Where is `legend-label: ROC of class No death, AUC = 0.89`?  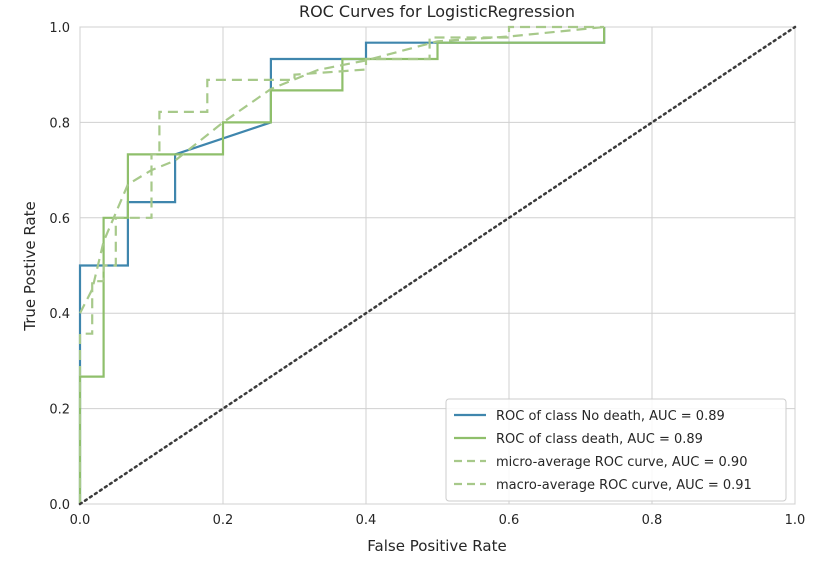 legend-label: ROC of class No death, AUC = 0.89 is located at coordinates (610, 416).